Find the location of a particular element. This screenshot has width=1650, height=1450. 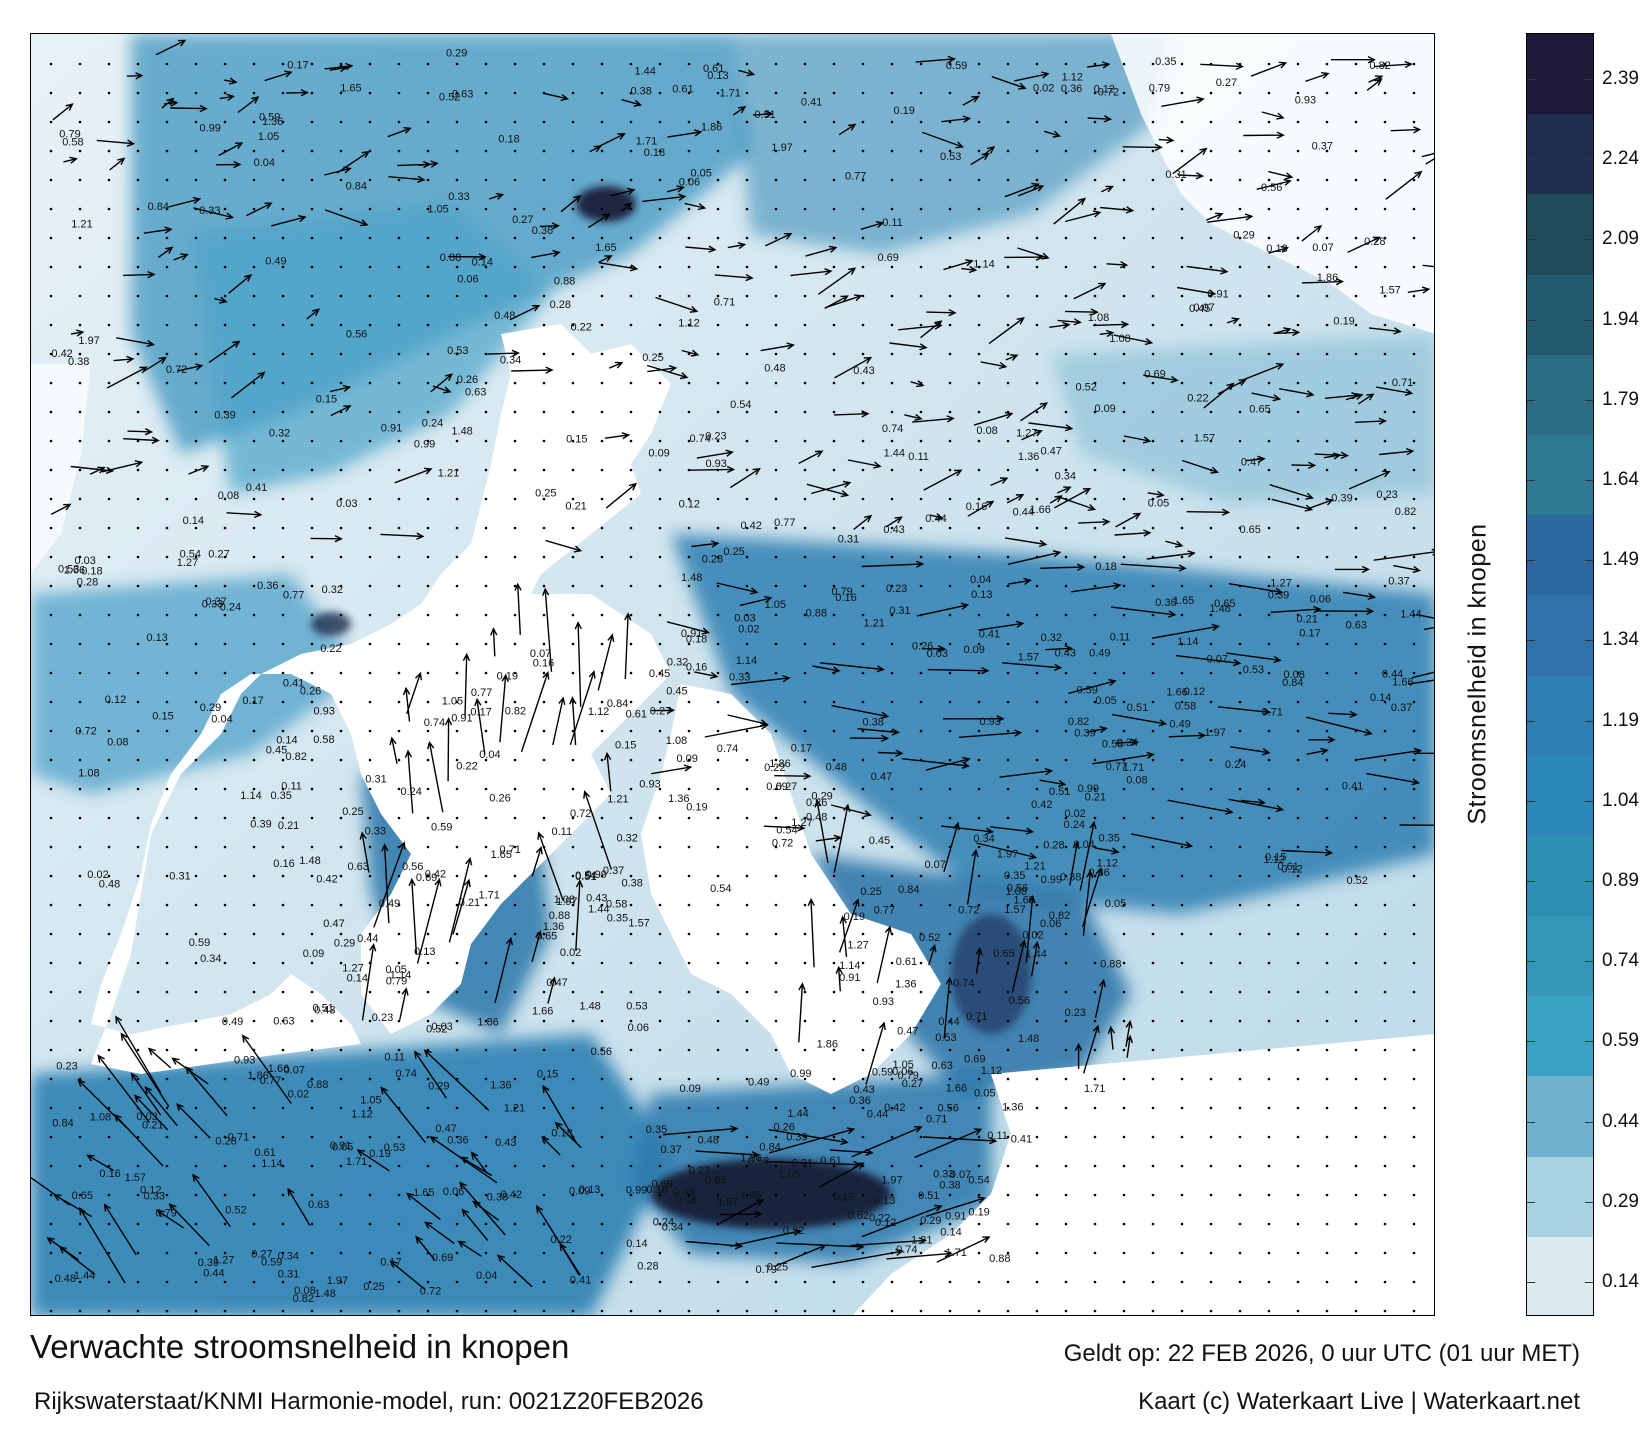

speed-label: 0.93 is located at coordinates (716, 464).